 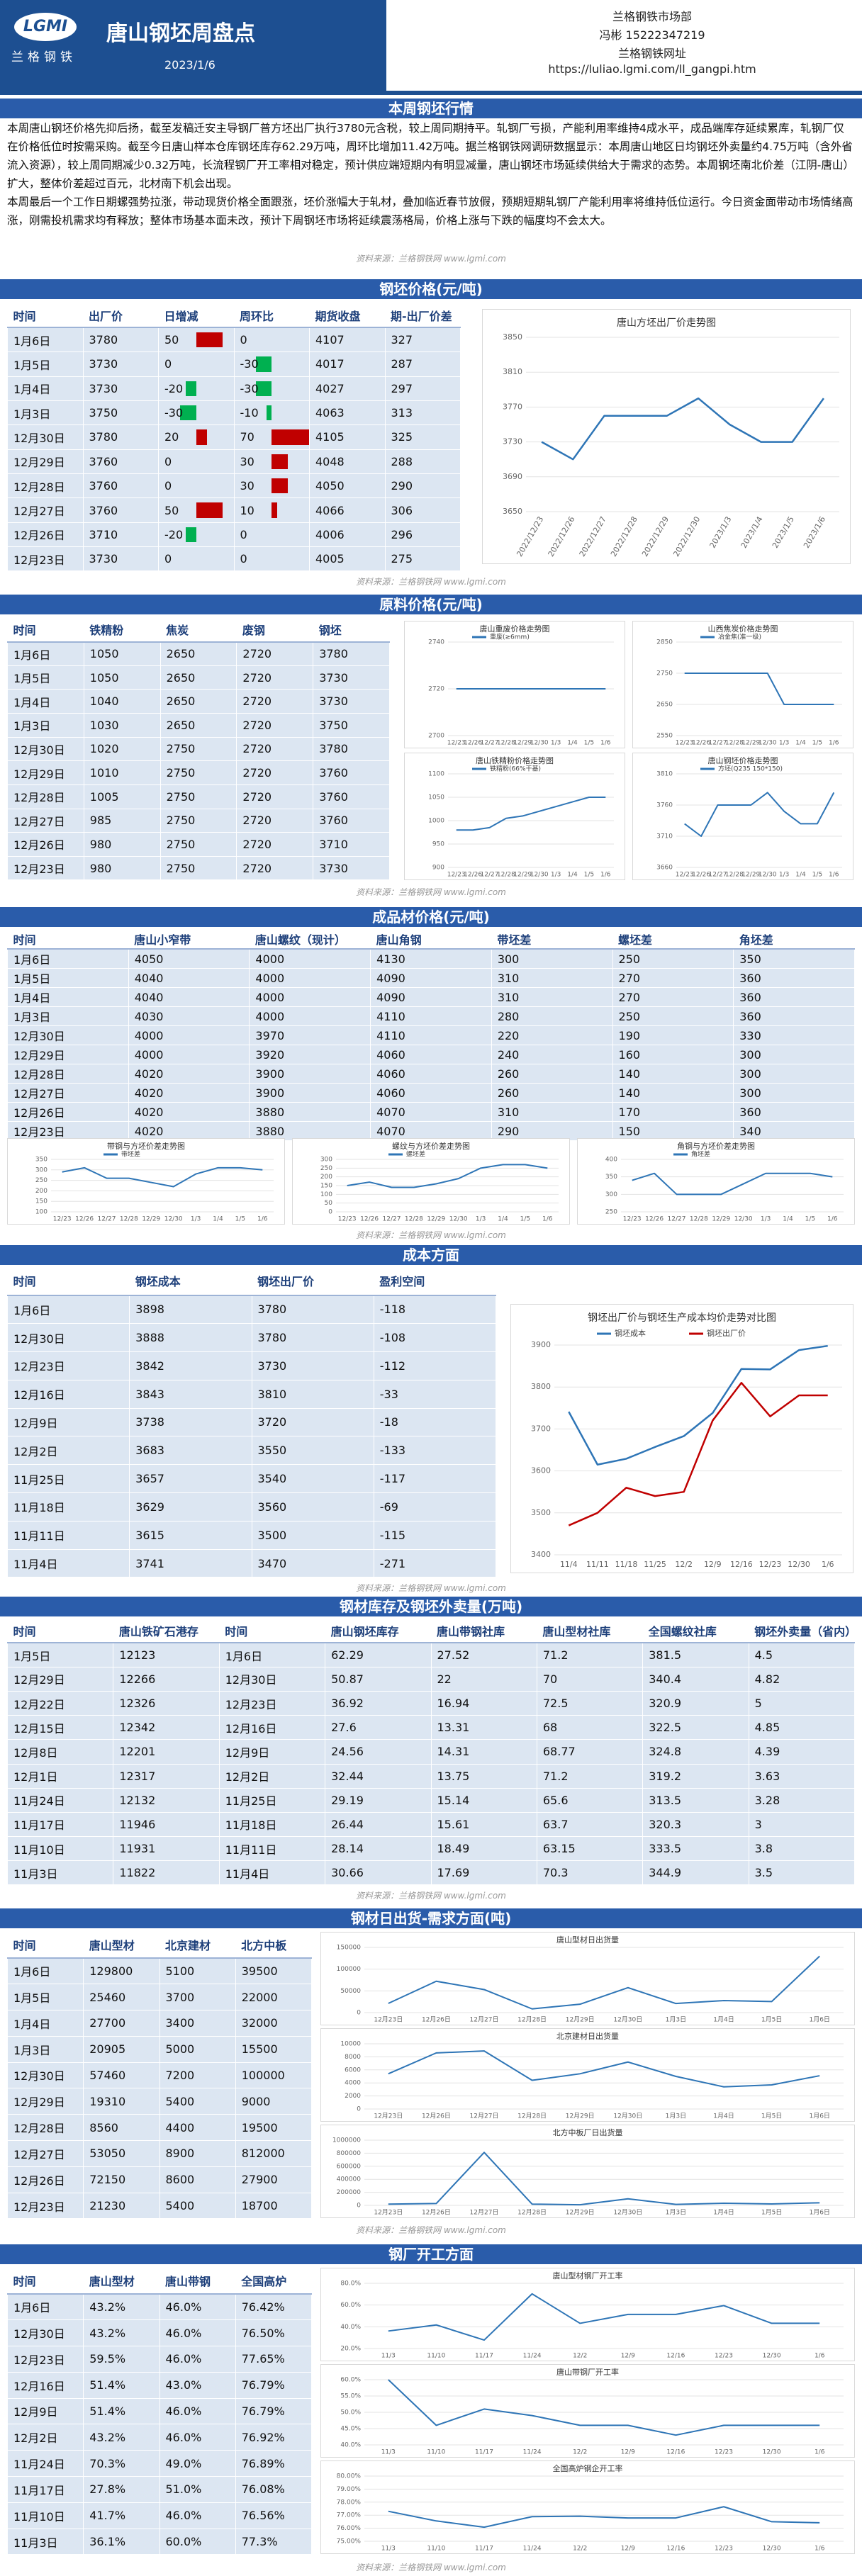 What do you see at coordinates (198, 749) in the screenshot?
I see `table-row: 12月30日 1020 2750 2720 3780` at bounding box center [198, 749].